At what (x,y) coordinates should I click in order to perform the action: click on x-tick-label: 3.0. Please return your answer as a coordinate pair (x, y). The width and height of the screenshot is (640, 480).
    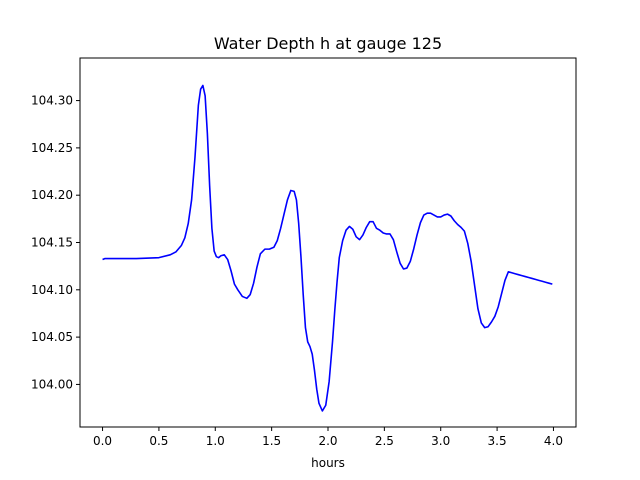
    Looking at the image, I should click on (440, 441).